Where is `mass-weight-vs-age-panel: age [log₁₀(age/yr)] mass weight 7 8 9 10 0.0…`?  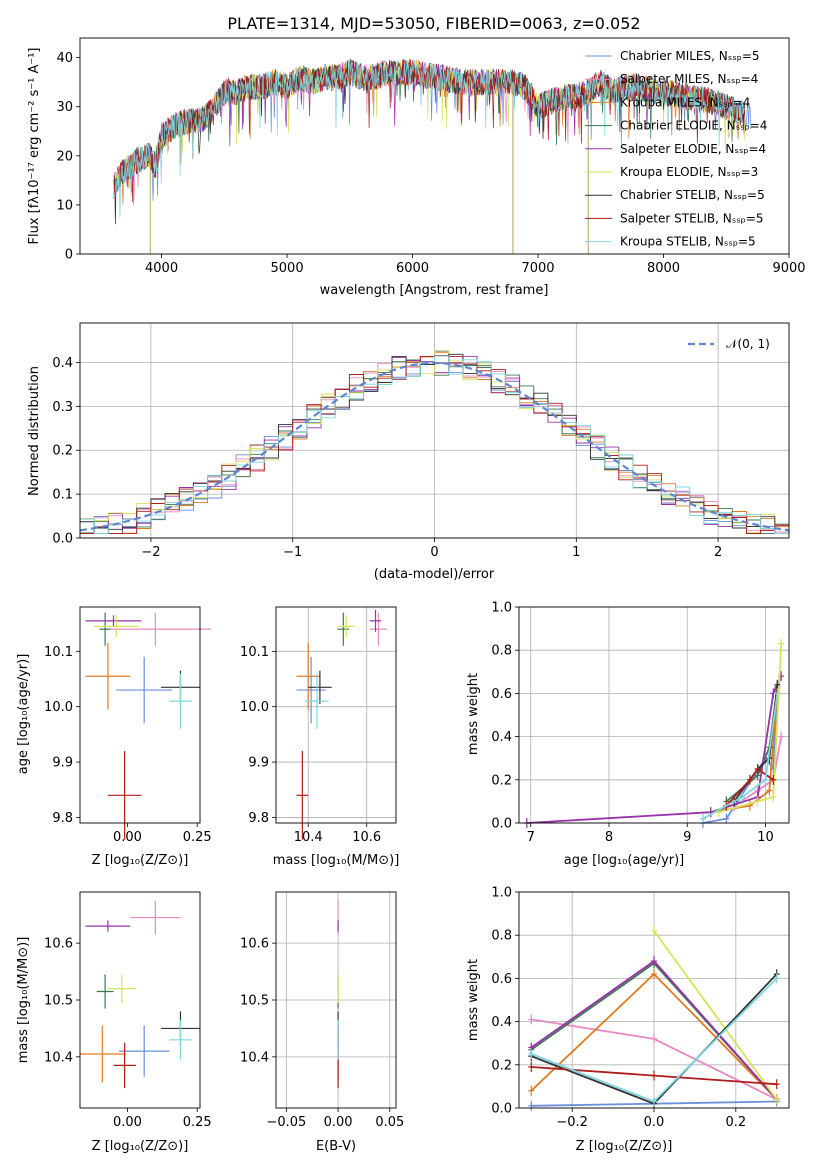 mass-weight-vs-age-panel: age [log₁₀(age/yr)] mass weight 7 8 9 10 0.0… is located at coordinates (628, 734).